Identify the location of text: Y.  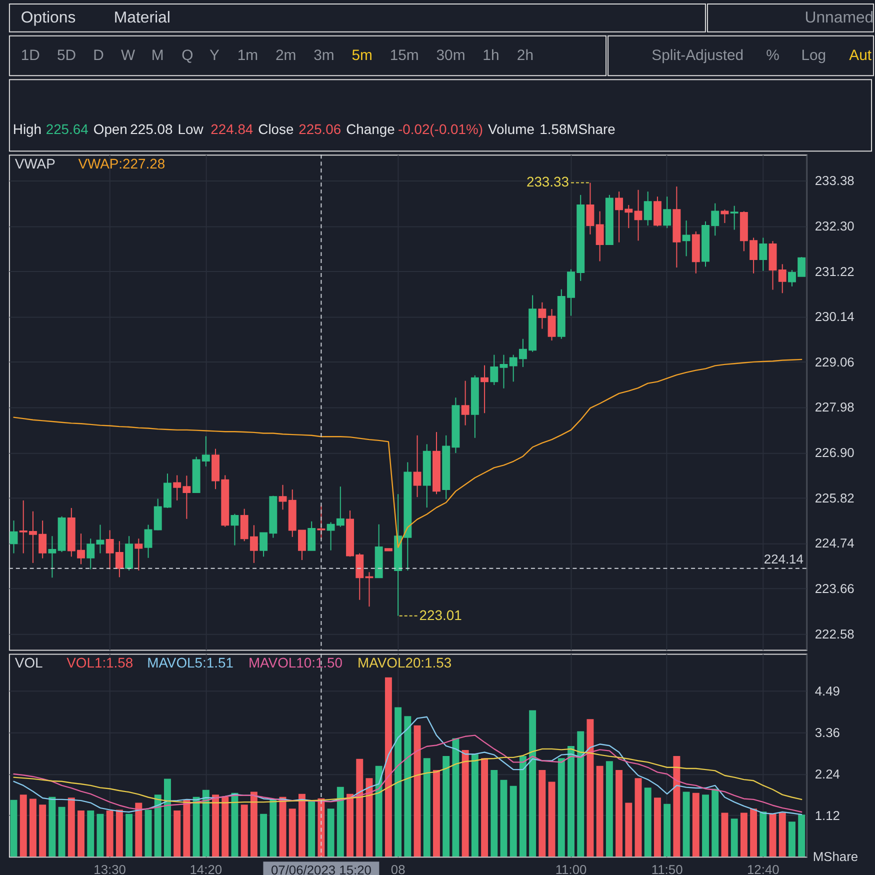
(214, 56).